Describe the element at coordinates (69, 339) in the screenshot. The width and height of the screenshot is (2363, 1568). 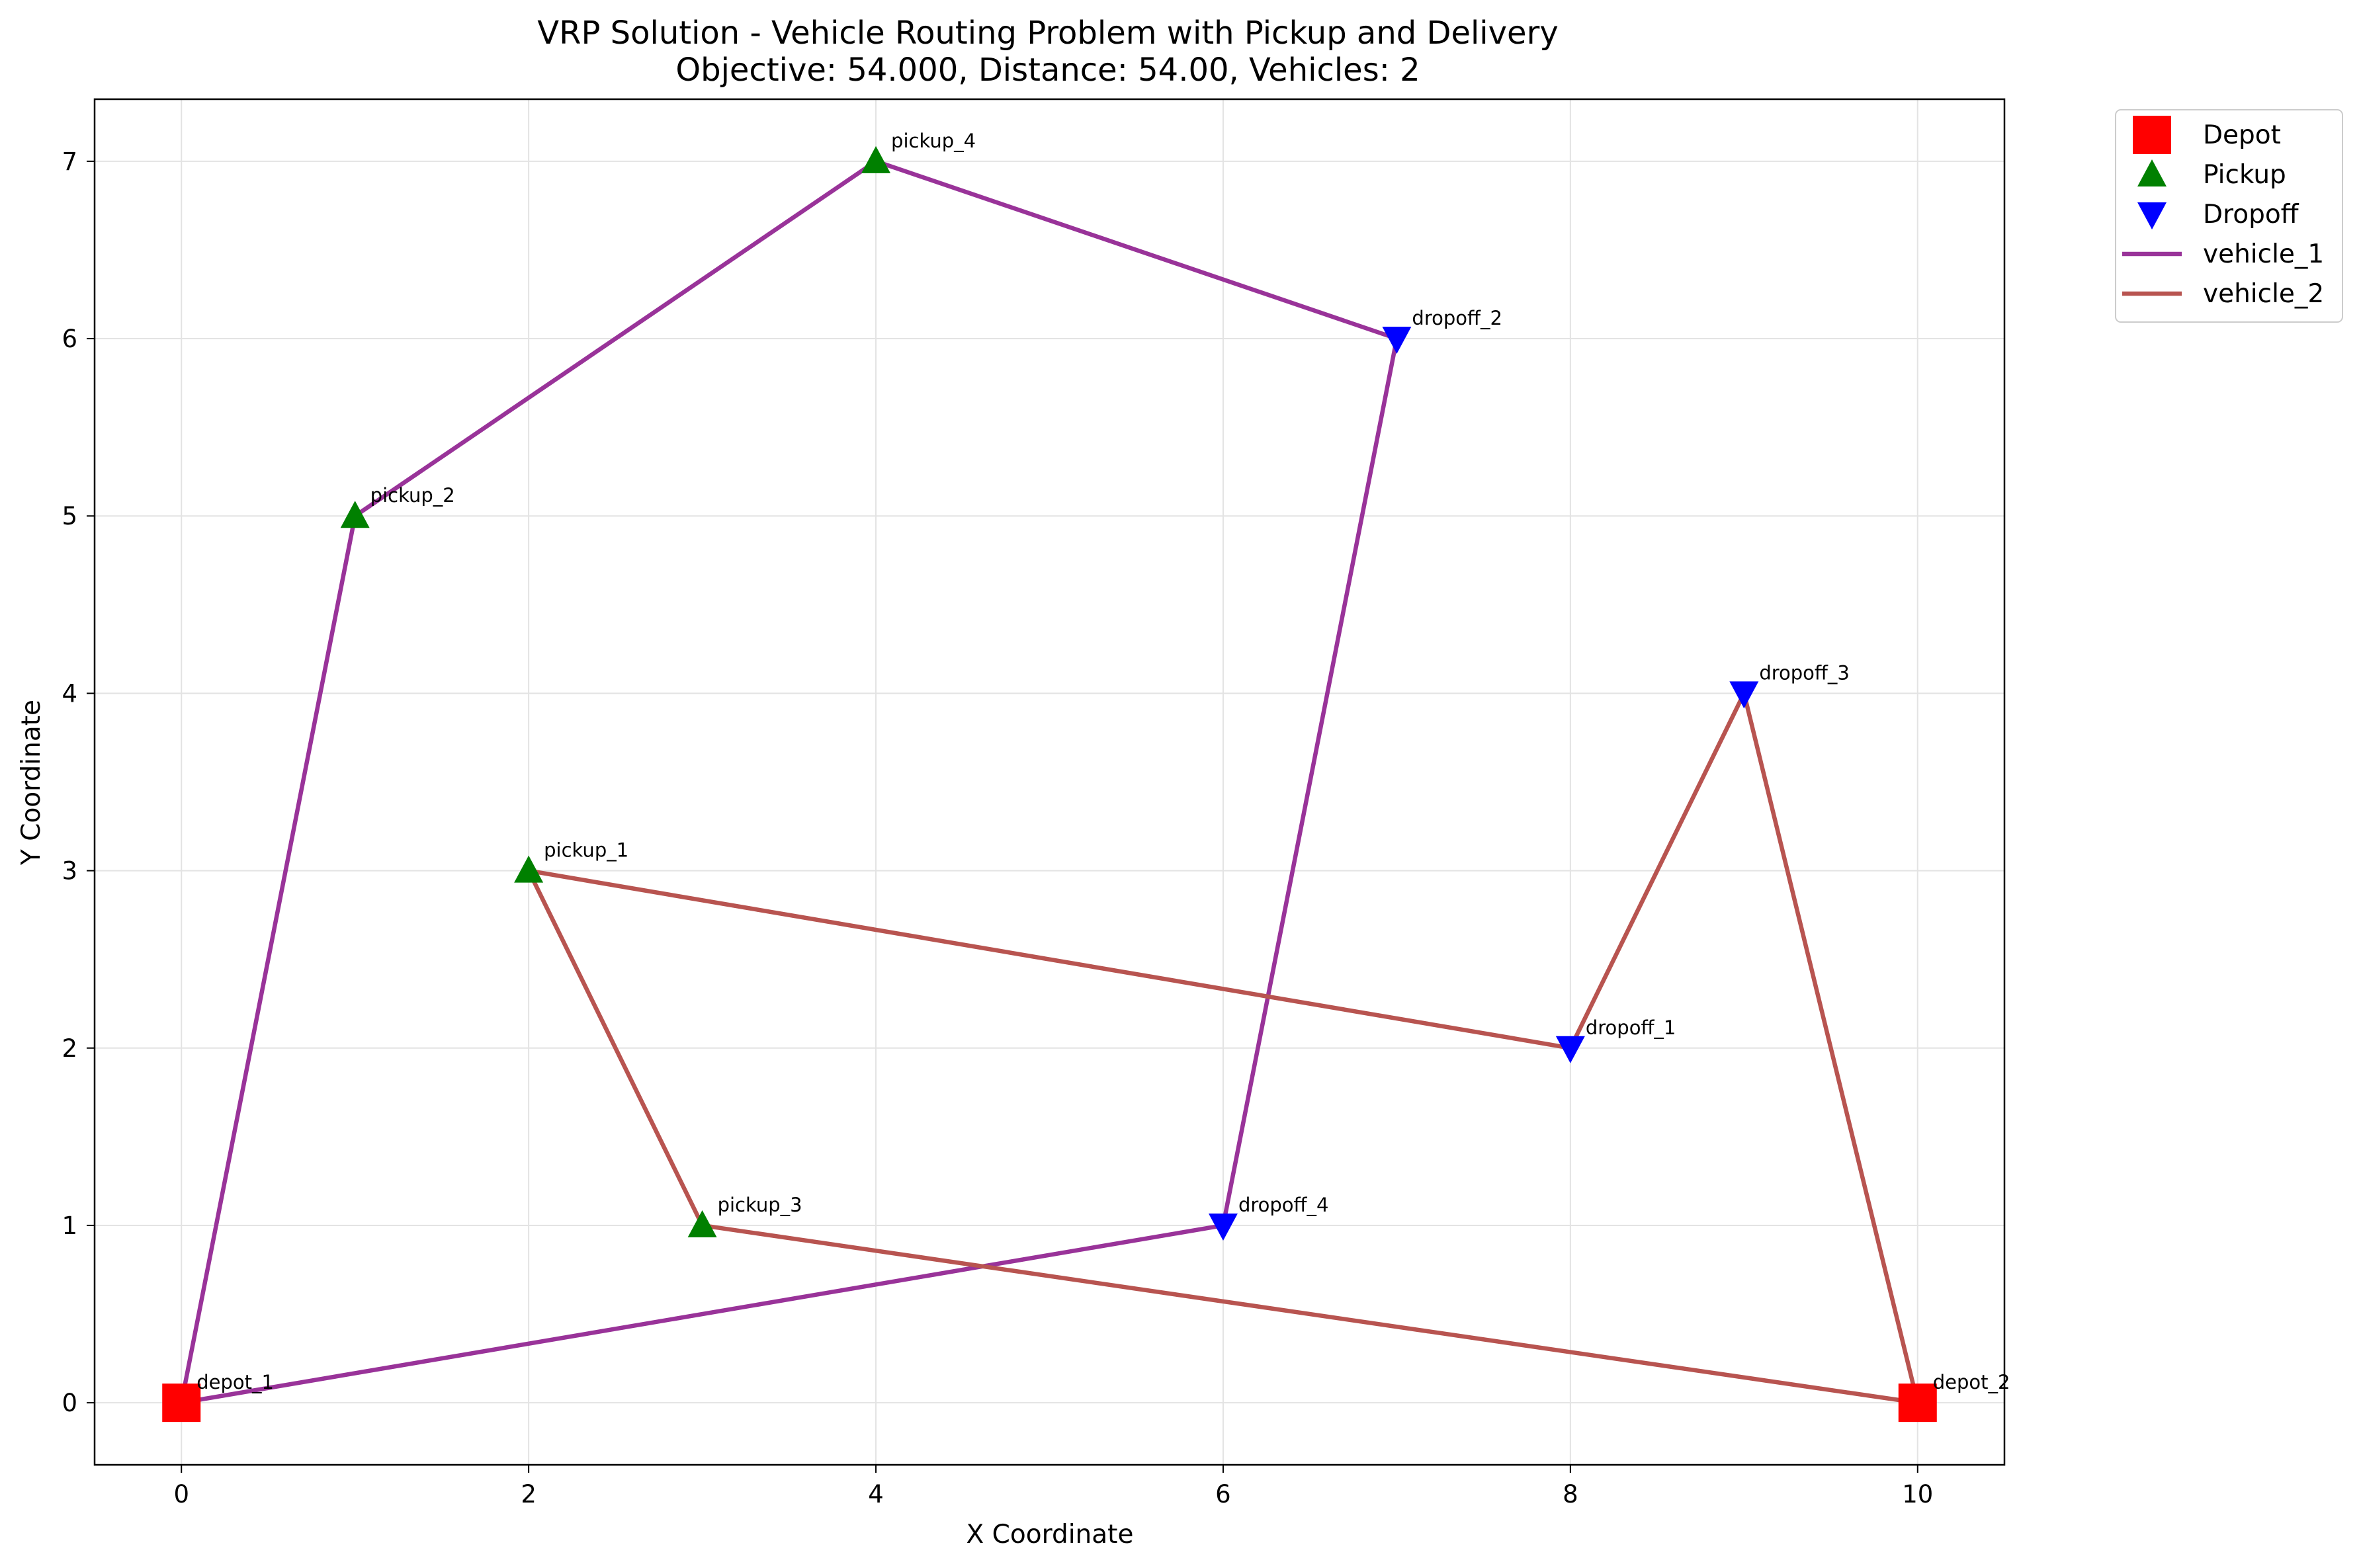
I see `y-tick-label: 6` at that location.